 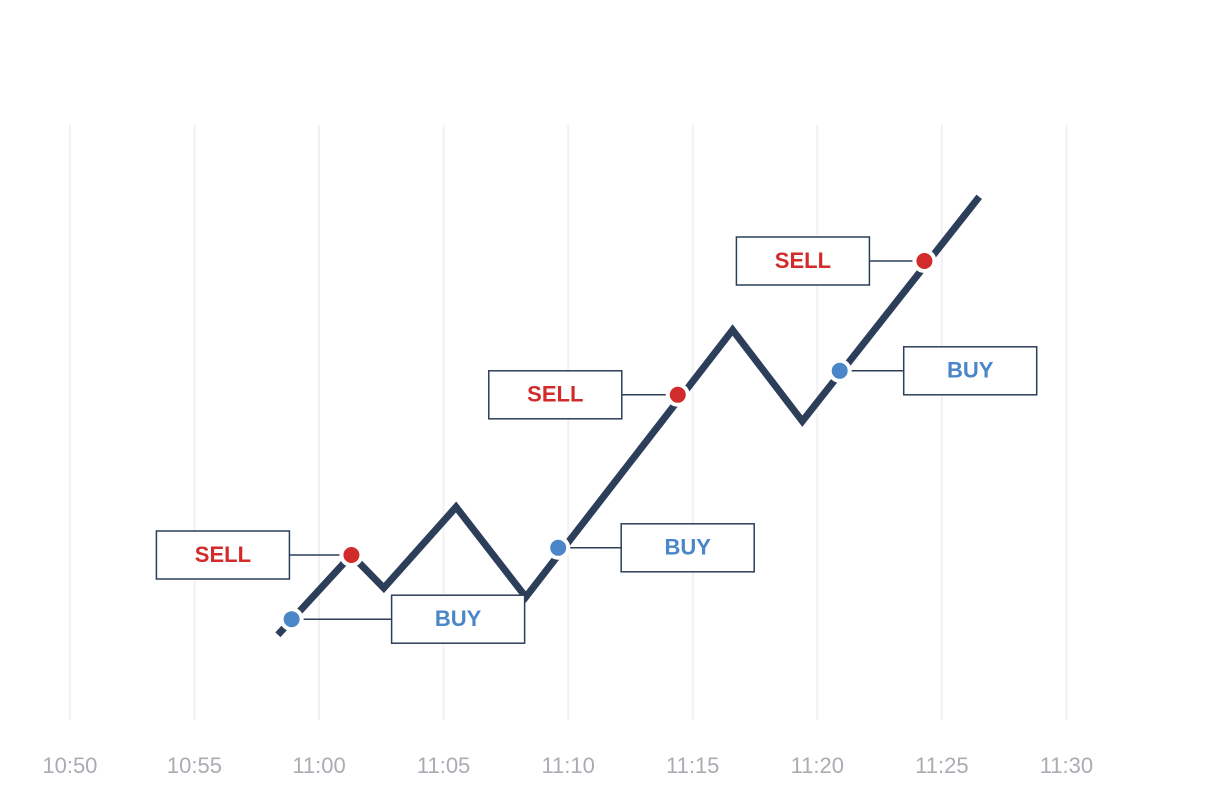 What do you see at coordinates (194, 765) in the screenshot?
I see `x-tick-label: 10:55` at bounding box center [194, 765].